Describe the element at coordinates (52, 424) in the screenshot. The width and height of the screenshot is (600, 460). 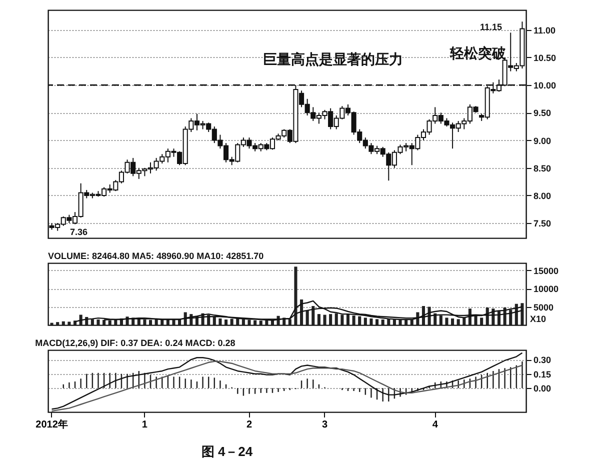
I see `x-tick-label: 2012年` at that location.